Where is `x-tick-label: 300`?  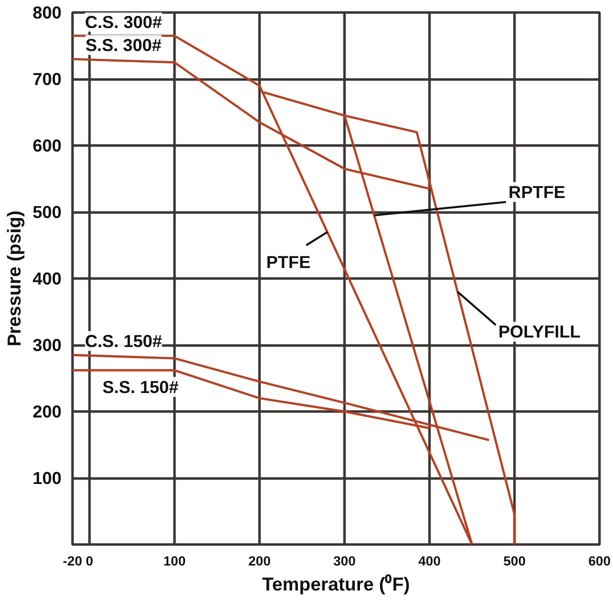
x-tick-label: 300 is located at coordinates (344, 561).